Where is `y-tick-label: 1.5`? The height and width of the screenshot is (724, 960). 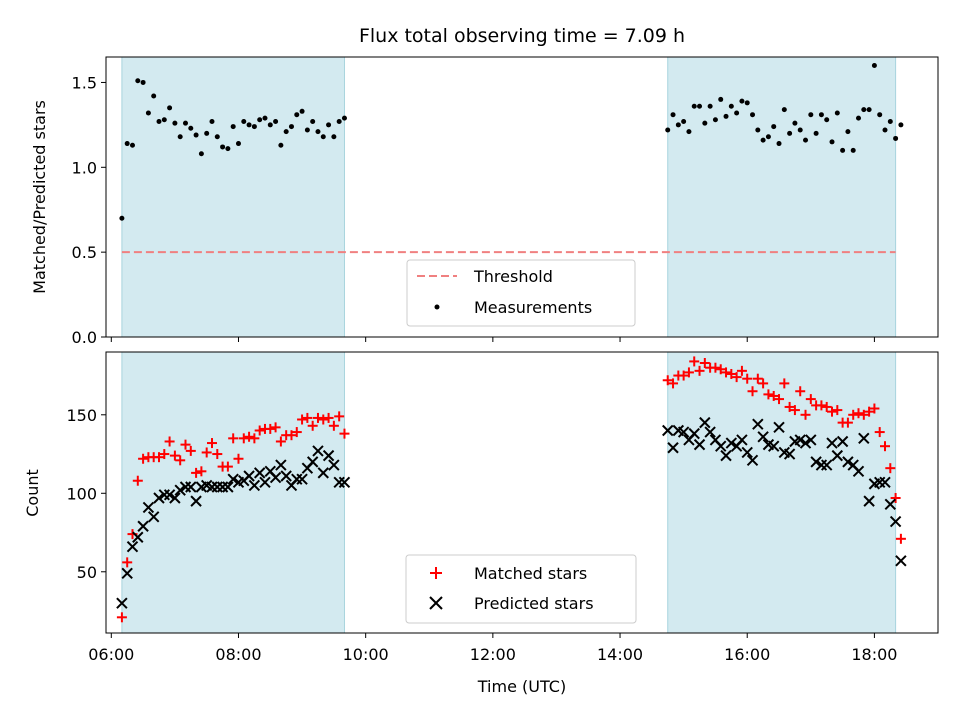 y-tick-label: 1.5 is located at coordinates (84, 82).